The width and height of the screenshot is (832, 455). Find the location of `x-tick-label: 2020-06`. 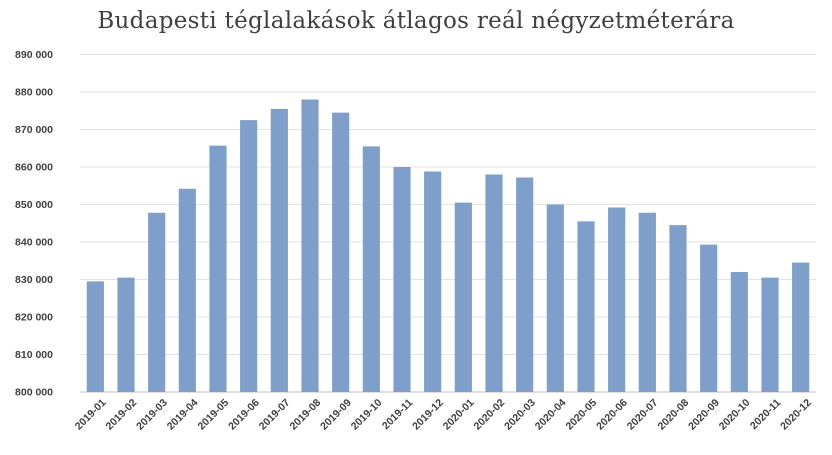

x-tick-label: 2020-06 is located at coordinates (612, 415).